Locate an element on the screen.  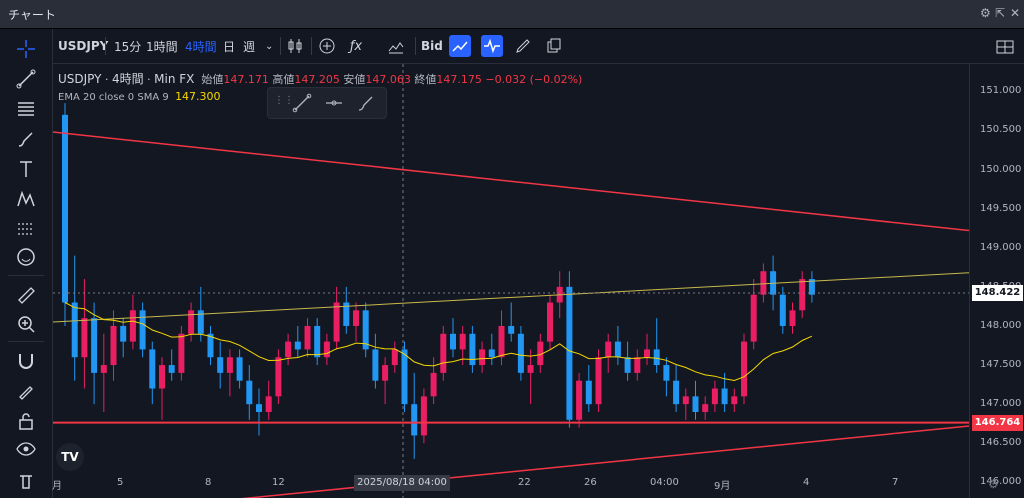
layout-icon is located at coordinates (1005, 46).